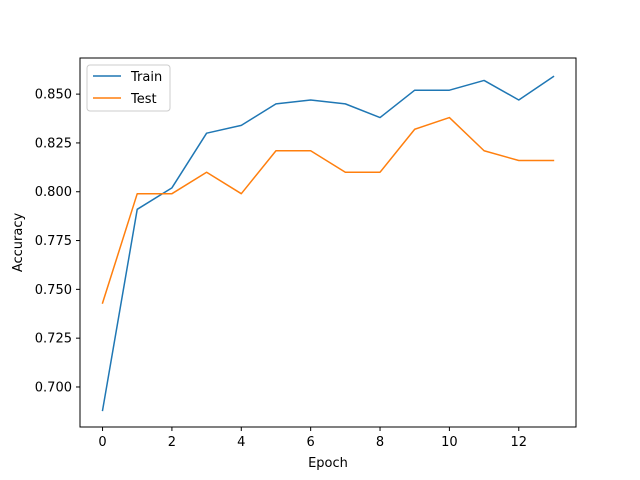 This screenshot has width=640, height=480. What do you see at coordinates (18, 243) in the screenshot?
I see `y-axis-label: Accuracy` at bounding box center [18, 243].